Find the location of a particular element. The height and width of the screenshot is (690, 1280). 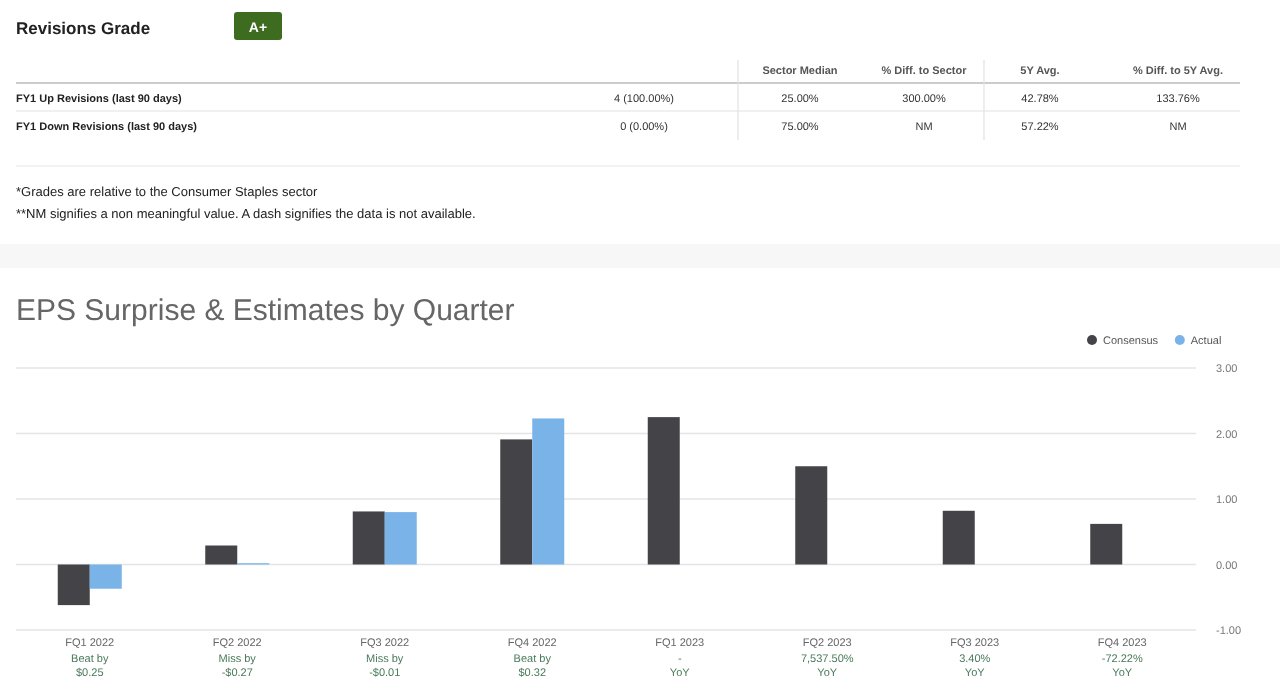

text: Revisions Grade is located at coordinates (83, 28).